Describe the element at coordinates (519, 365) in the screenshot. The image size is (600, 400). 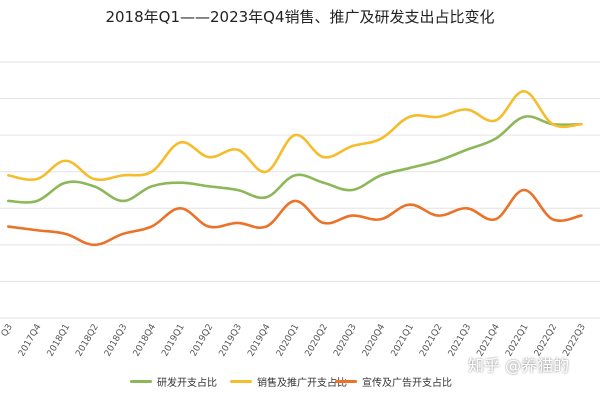
I see `watermark: 知乎 @养猫的` at that location.